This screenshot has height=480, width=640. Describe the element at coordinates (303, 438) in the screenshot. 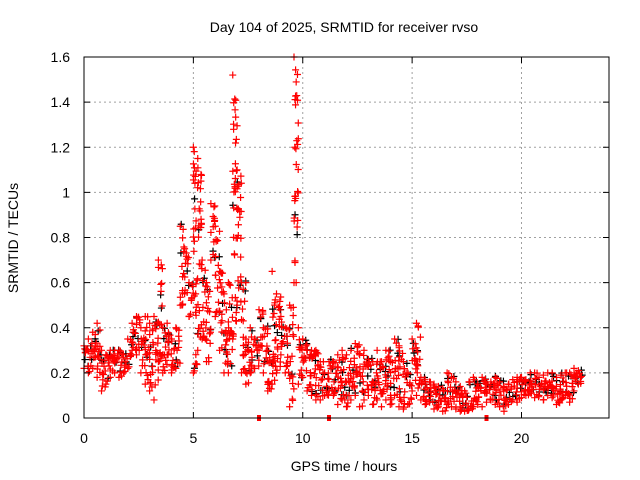

I see `x-tick-label: 10` at that location.